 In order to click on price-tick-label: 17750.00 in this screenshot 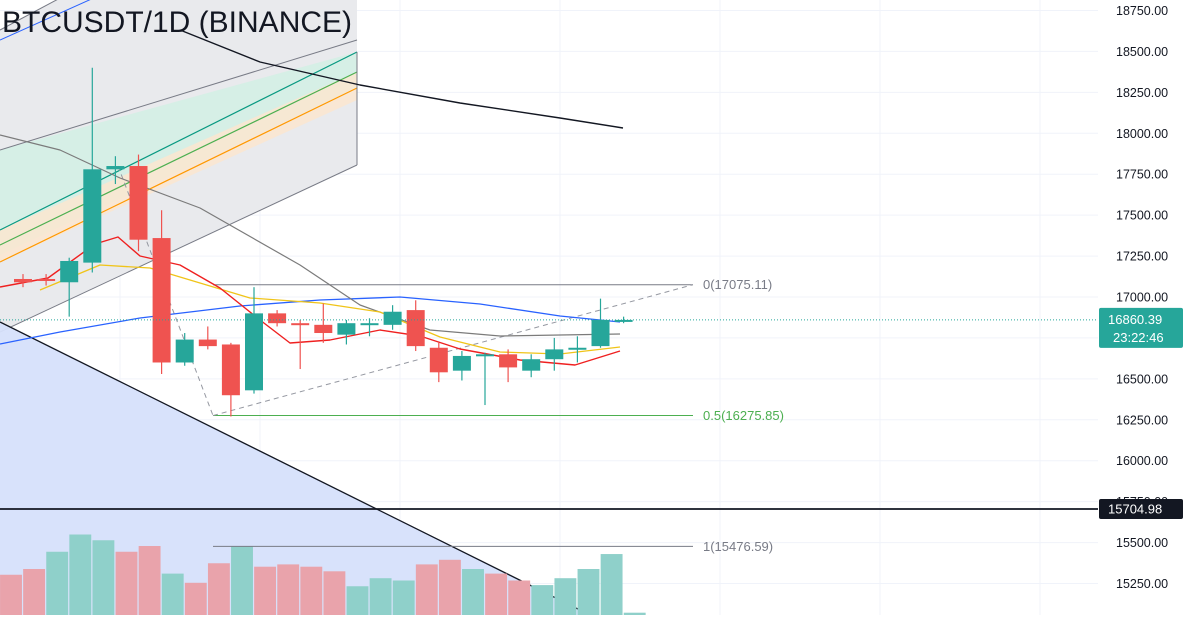, I will do `click(1142, 175)`.